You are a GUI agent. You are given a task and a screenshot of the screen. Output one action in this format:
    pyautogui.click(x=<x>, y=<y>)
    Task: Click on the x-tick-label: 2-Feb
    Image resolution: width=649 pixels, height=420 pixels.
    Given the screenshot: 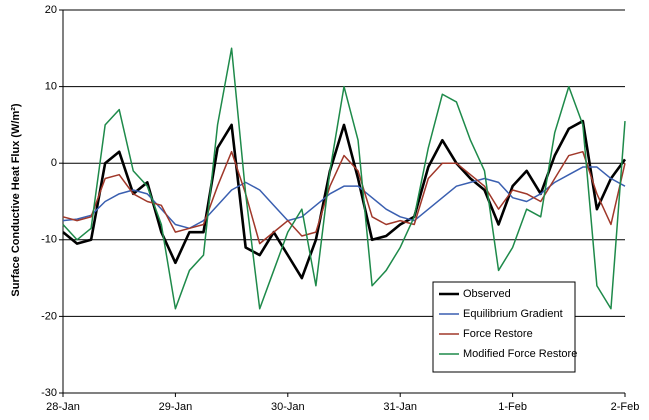 What is the action you would take?
    pyautogui.click(x=625, y=407)
    